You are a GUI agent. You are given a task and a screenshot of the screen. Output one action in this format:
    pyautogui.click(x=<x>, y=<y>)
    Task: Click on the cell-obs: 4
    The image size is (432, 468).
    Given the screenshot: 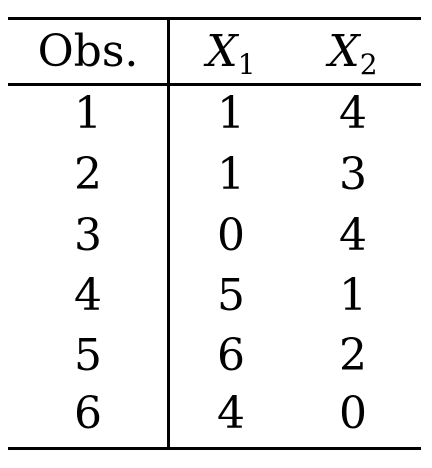 What is the action you would take?
    pyautogui.click(x=88, y=295)
    